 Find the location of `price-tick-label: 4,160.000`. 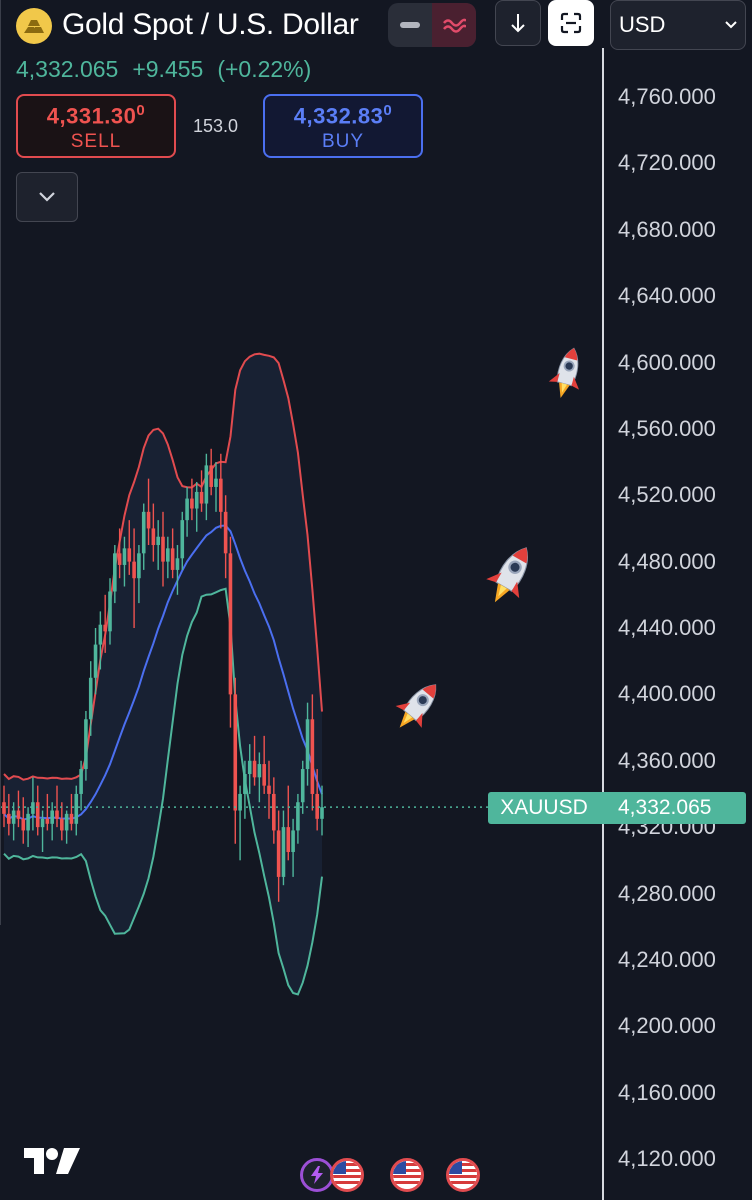

price-tick-label: 4,160.000 is located at coordinates (667, 1092).